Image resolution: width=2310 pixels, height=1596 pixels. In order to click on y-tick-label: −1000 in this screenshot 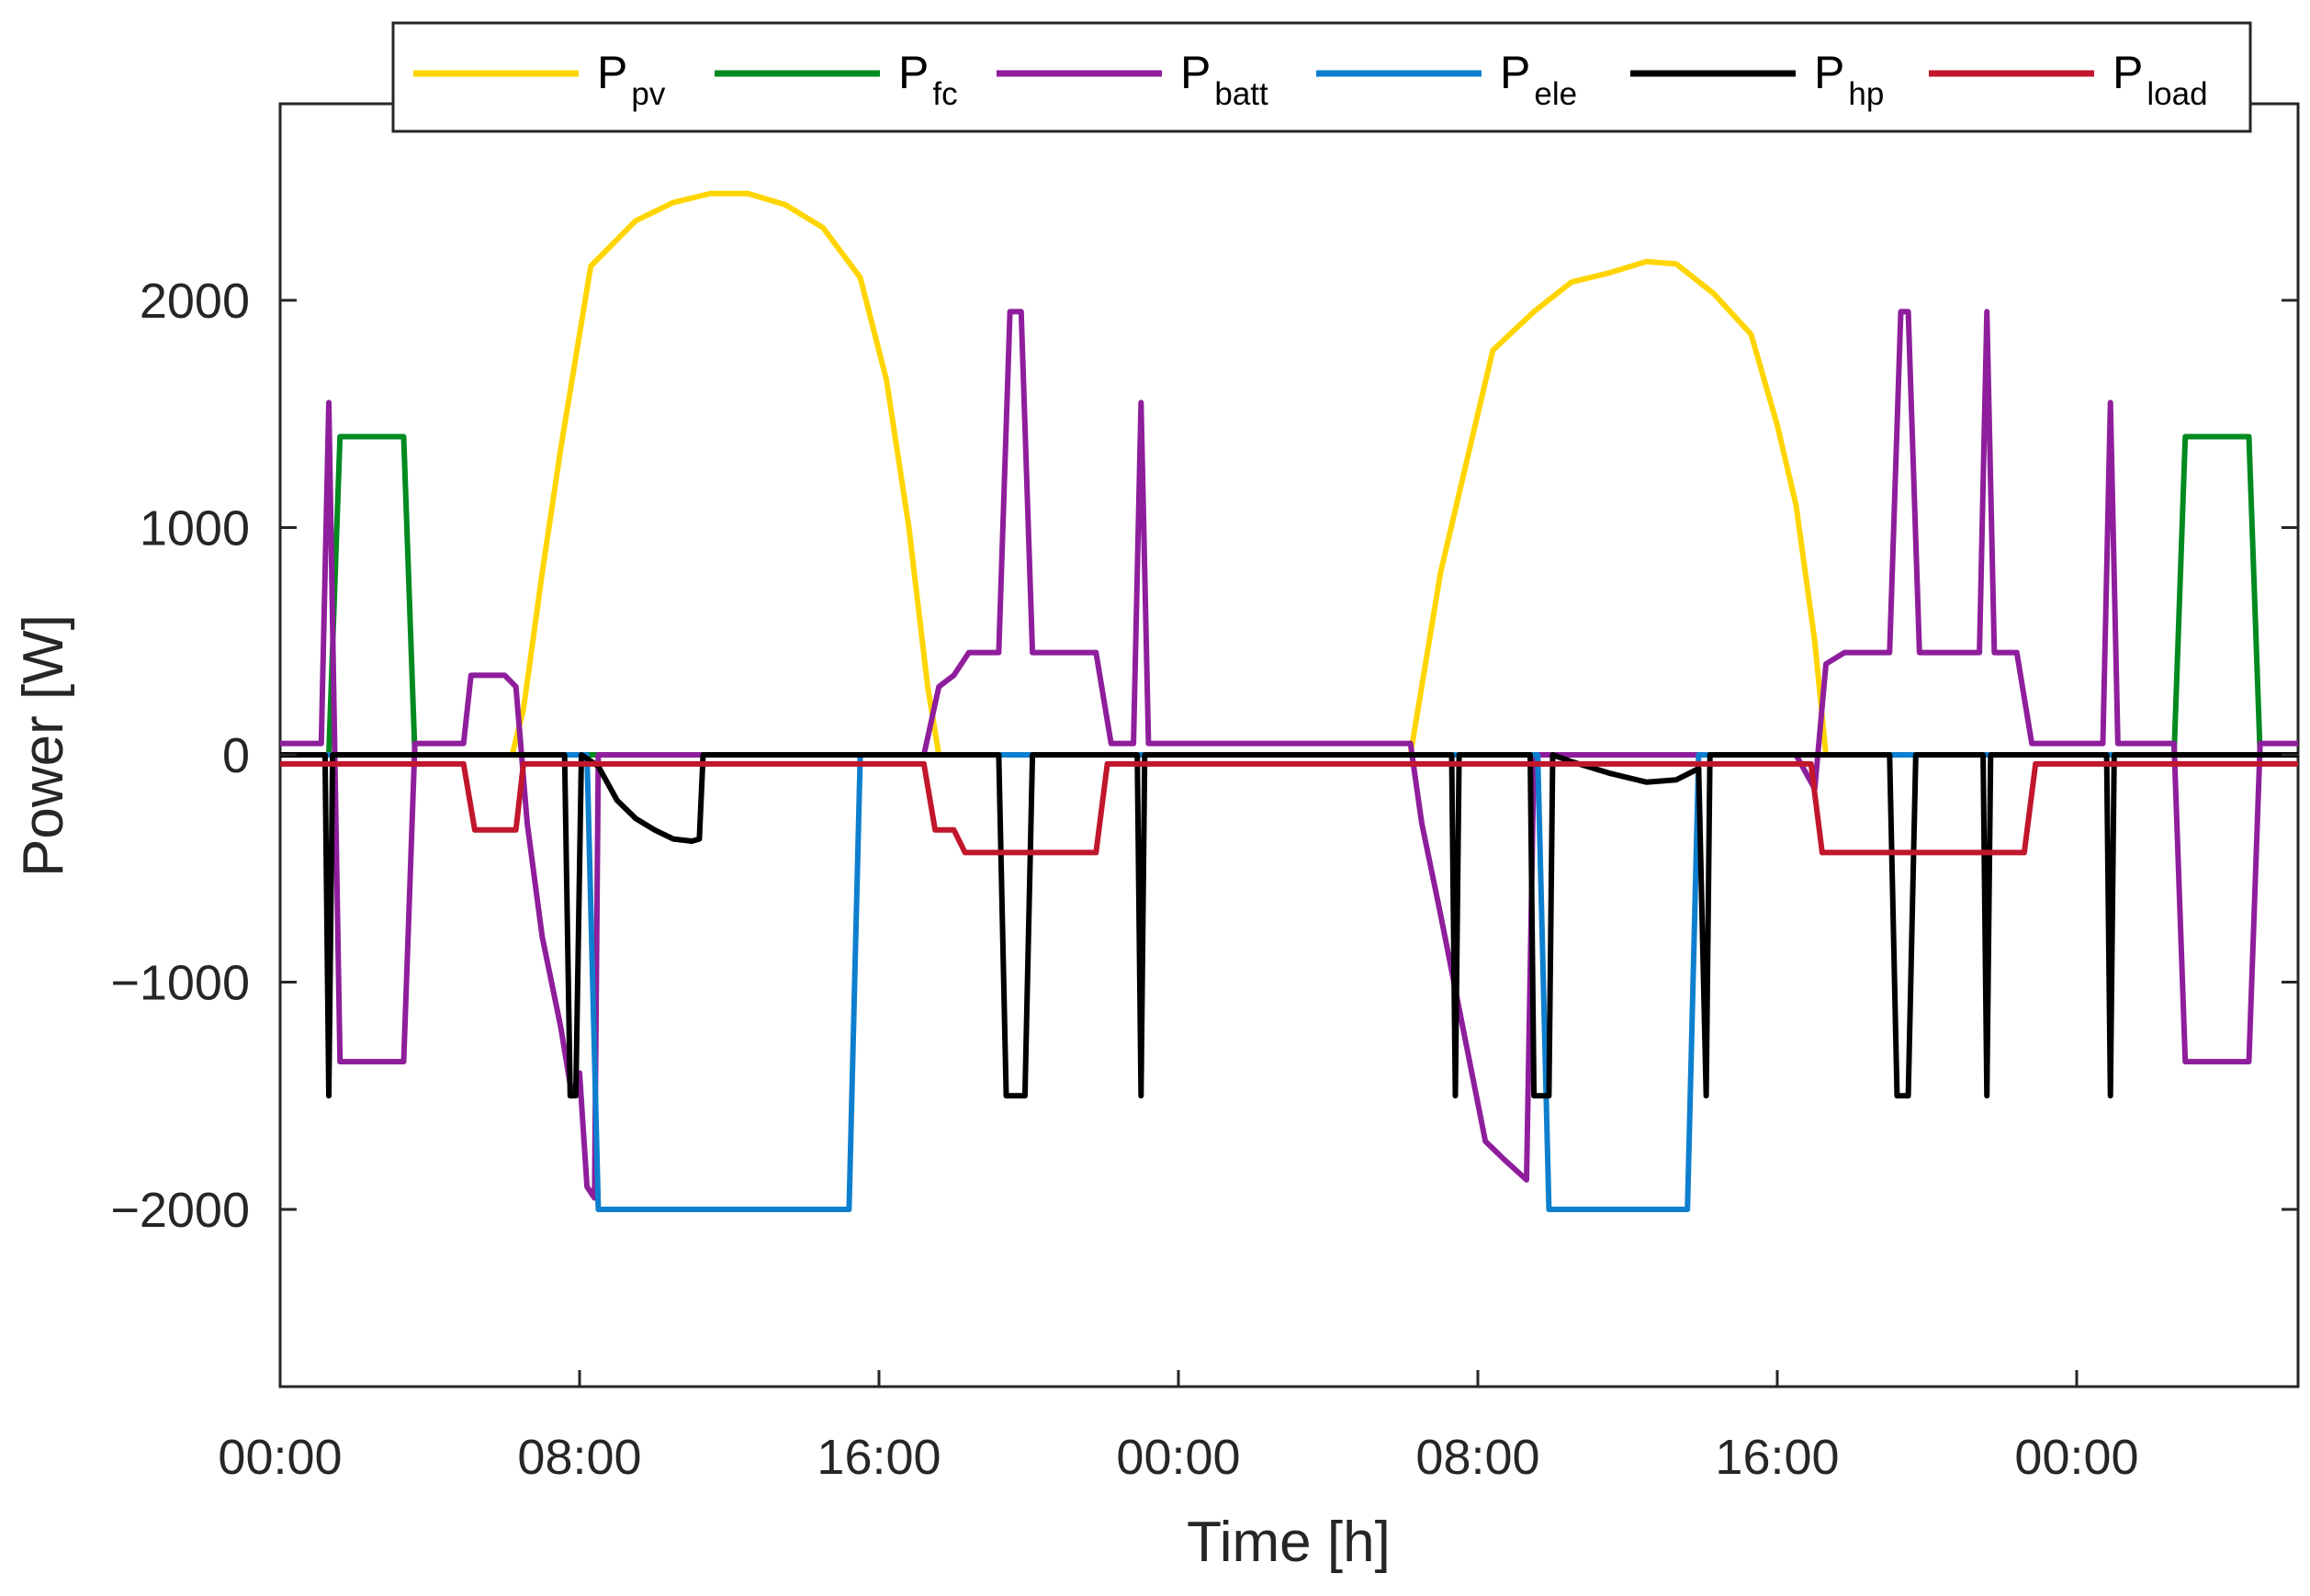, I will do `click(180, 983)`.